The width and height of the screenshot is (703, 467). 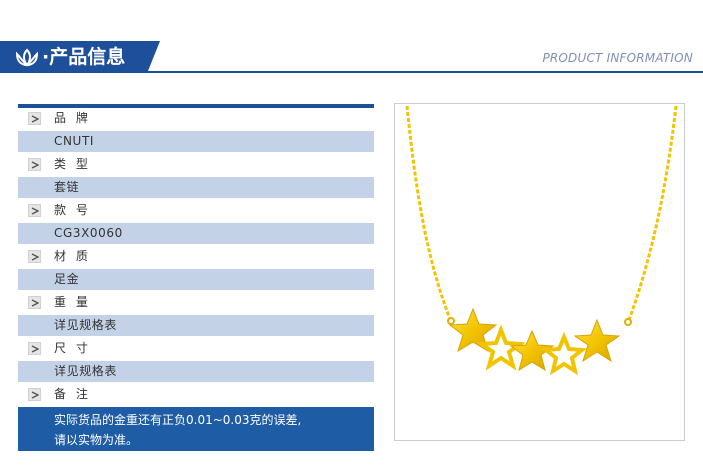 I want to click on header-rule, so click(x=351, y=72).